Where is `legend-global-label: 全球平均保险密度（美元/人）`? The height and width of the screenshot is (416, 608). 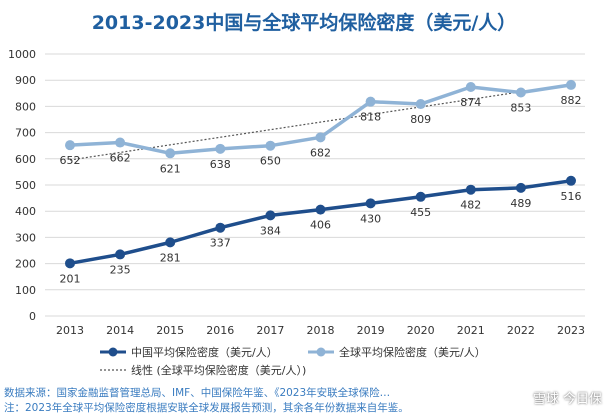 legend-global-label: 全球平均保险密度（美元/人） is located at coordinates (412, 352).